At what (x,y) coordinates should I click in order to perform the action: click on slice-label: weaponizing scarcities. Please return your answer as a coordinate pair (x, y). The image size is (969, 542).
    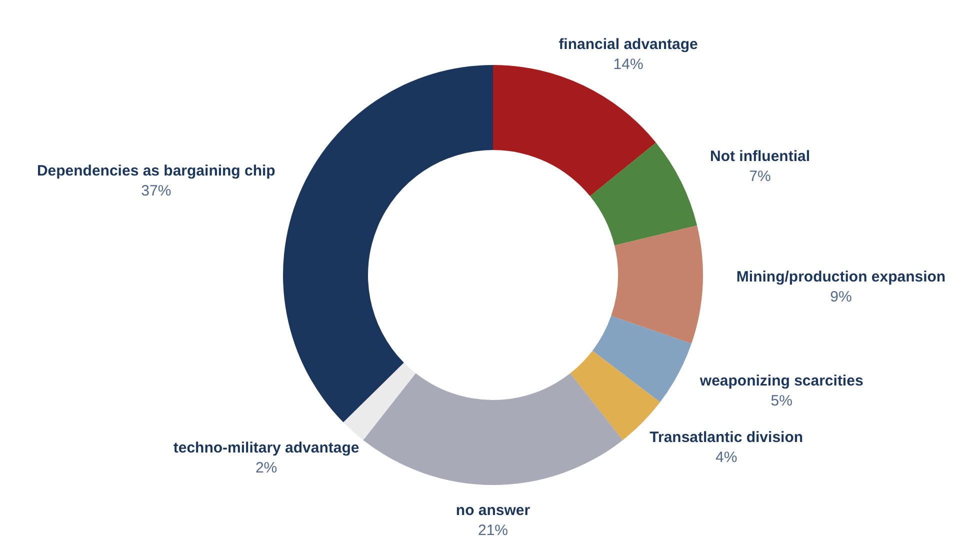
    Looking at the image, I should click on (781, 381).